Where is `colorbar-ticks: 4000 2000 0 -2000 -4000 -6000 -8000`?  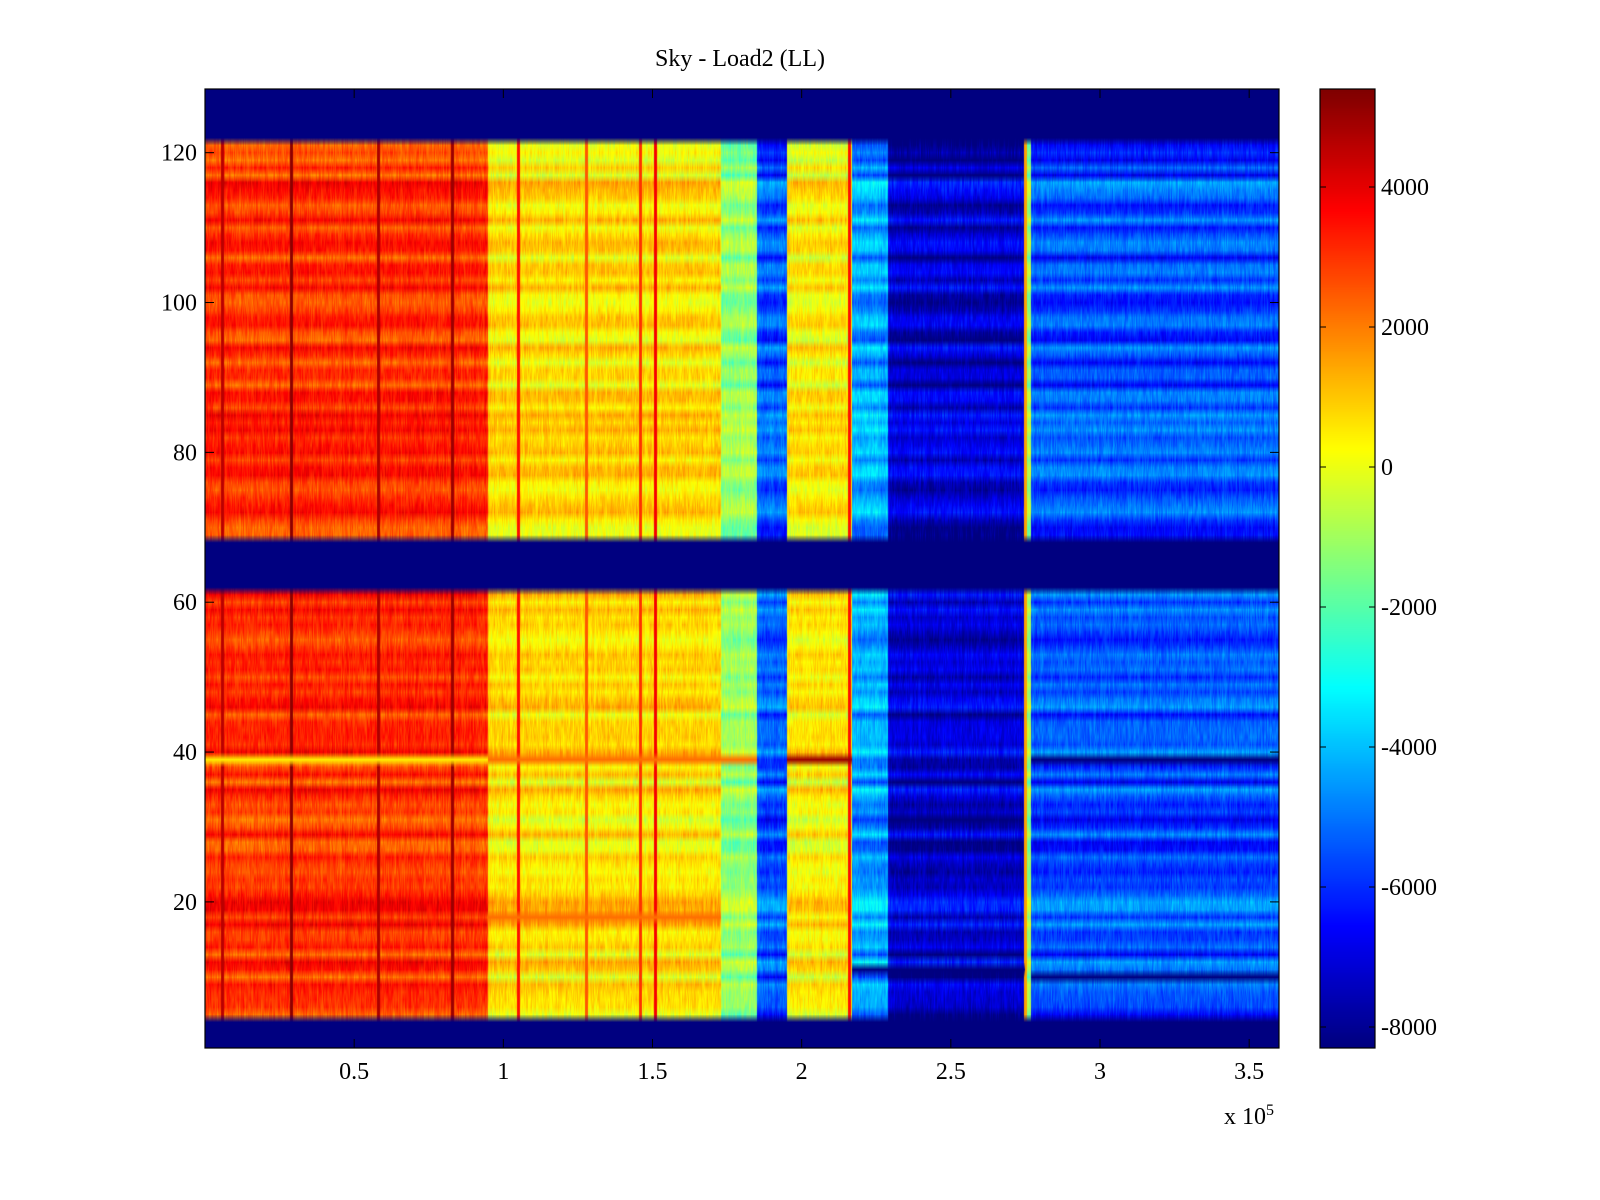
colorbar-ticks: 4000 2000 0 -2000 -4000 -6000 -8000 is located at coordinates (1378, 608).